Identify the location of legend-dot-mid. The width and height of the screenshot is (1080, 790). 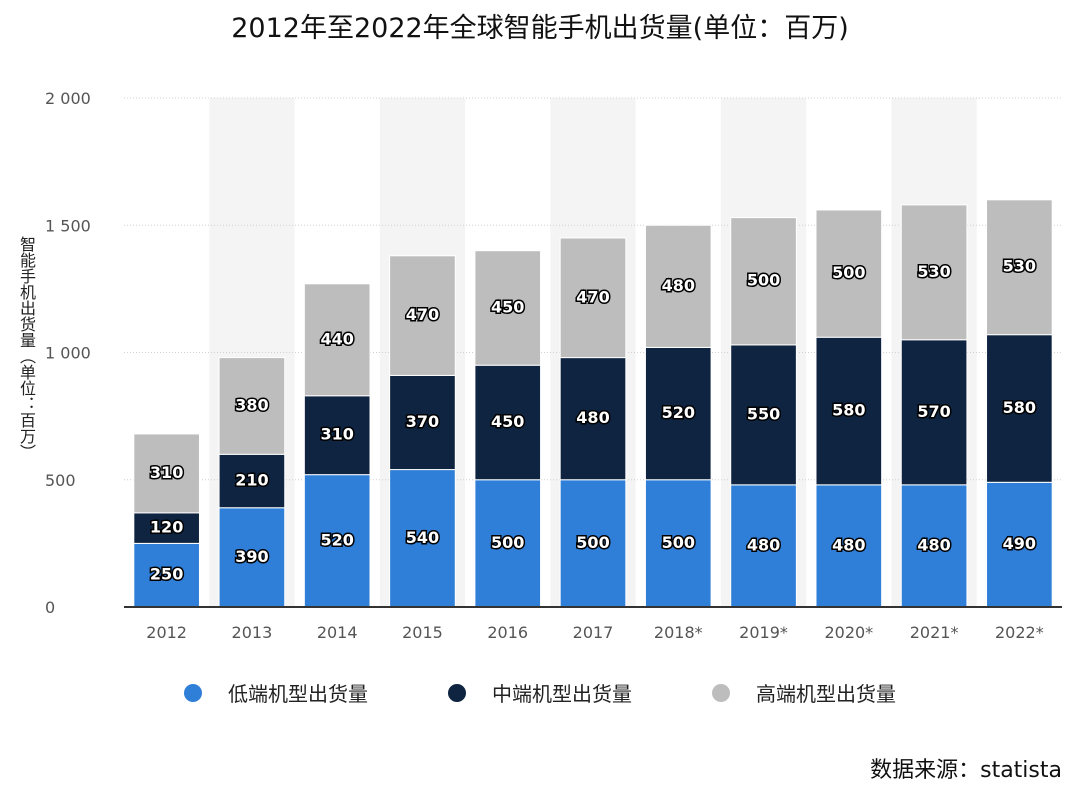
(457, 692).